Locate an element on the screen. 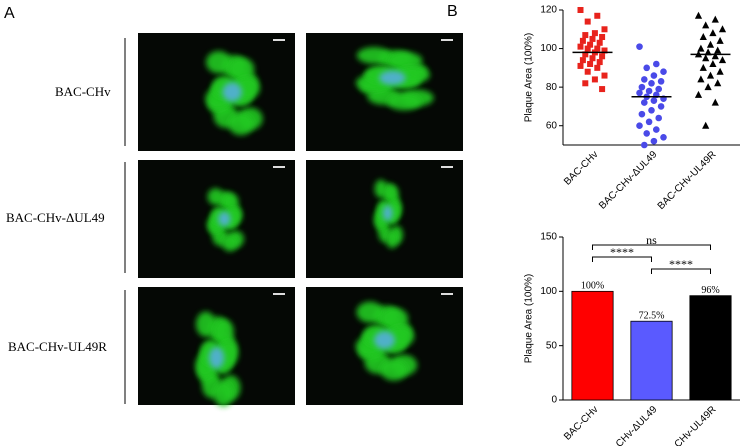 The width and height of the screenshot is (753, 446). y-tick-label: 60 is located at coordinates (552, 125).